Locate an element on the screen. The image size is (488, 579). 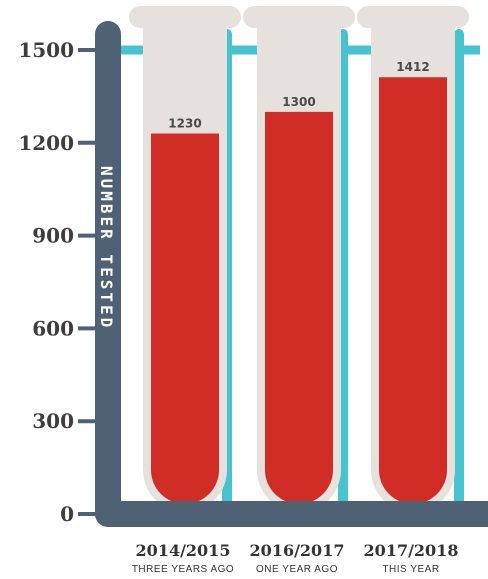
category-sublabel-2: ONE YEAR AGO is located at coordinates (297, 569).